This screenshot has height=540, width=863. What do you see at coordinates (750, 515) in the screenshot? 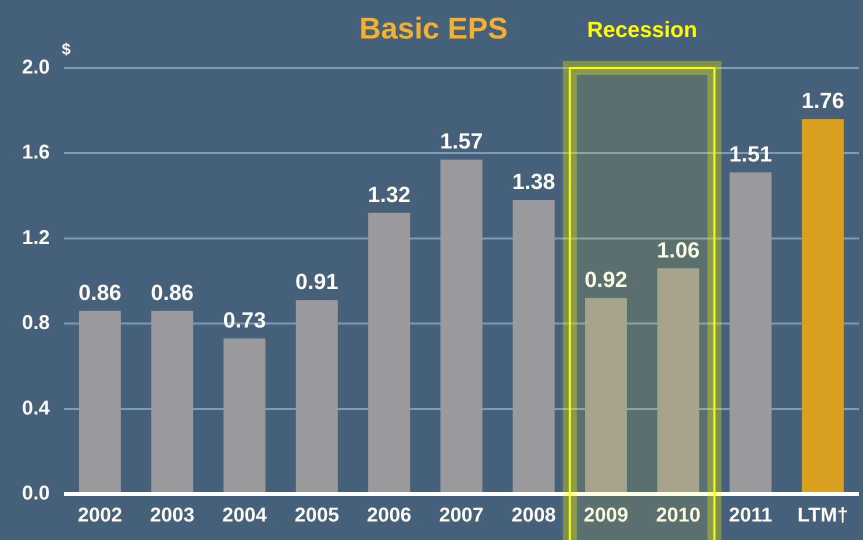
I see `x-tick-label: 2011` at bounding box center [750, 515].